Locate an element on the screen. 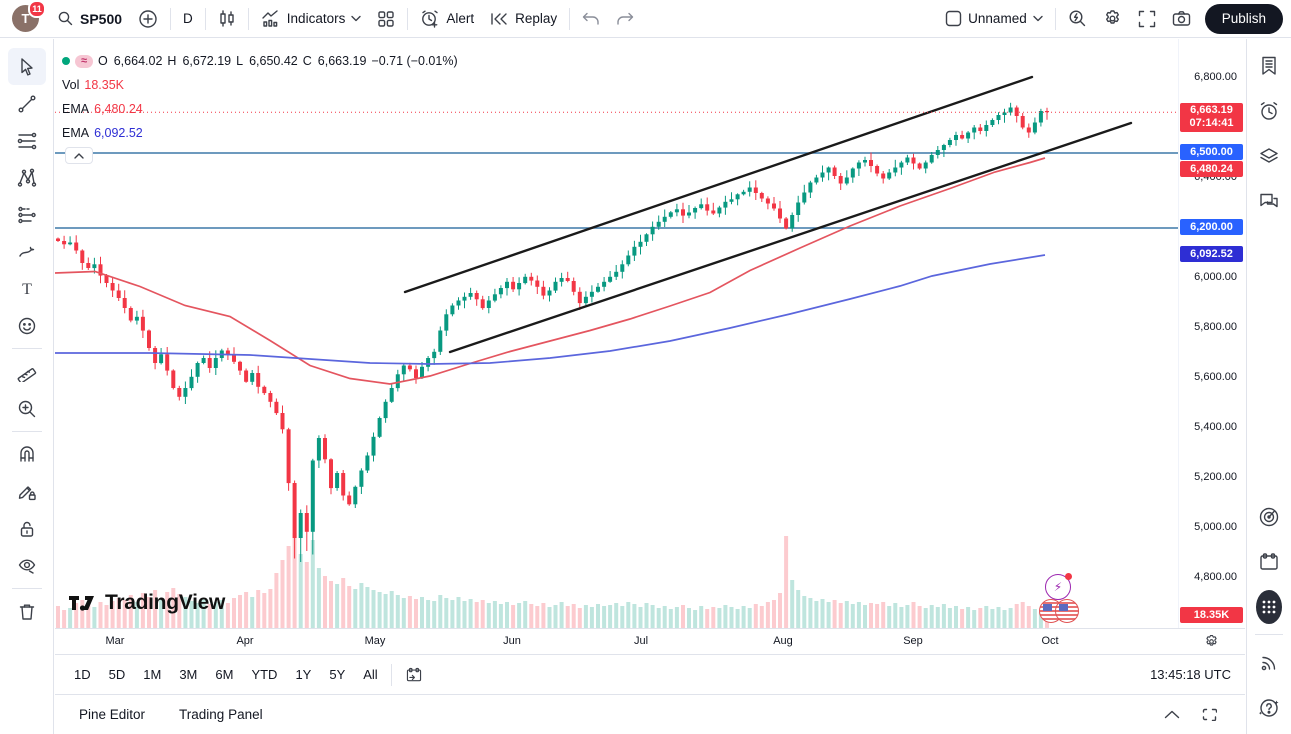 The width and height of the screenshot is (1291, 734). time-tick-label: Jun is located at coordinates (512, 641).